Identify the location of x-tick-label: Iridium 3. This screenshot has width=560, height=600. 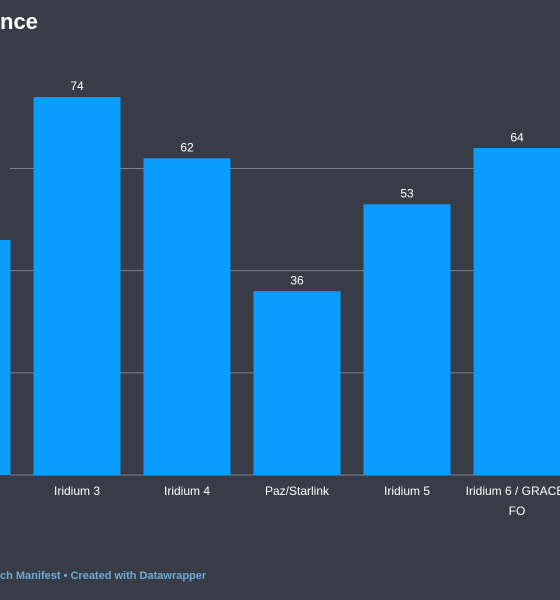
(77, 491).